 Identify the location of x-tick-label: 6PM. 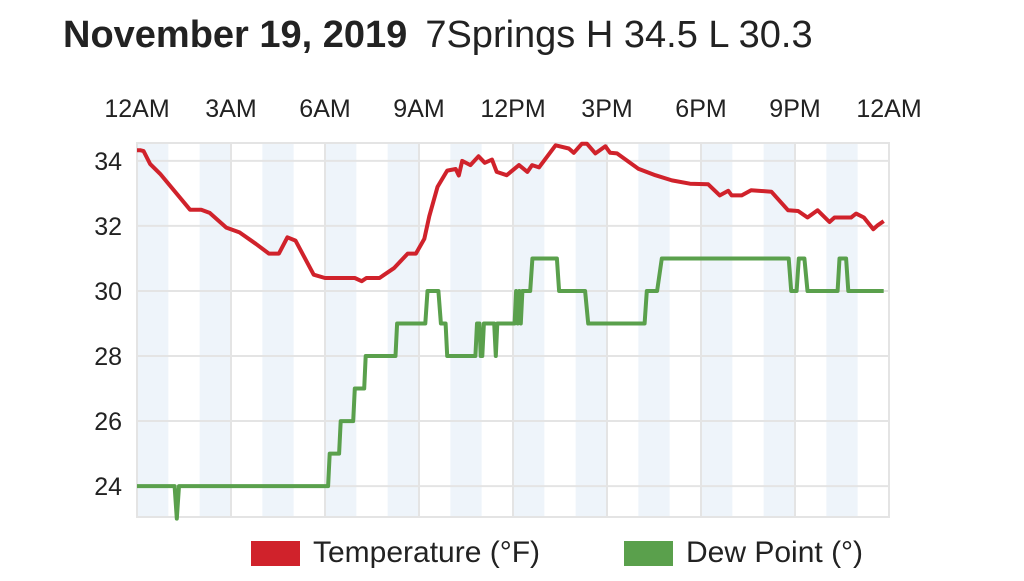
(700, 109).